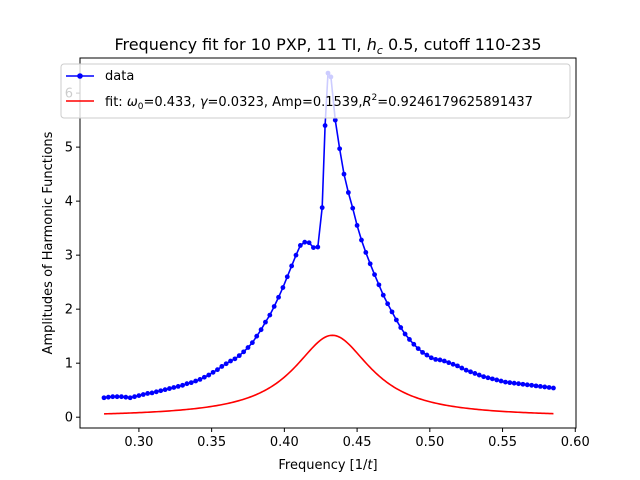 The height and width of the screenshot is (480, 640). Describe the element at coordinates (357, 442) in the screenshot. I see `x-tick-label: 0.45` at that location.